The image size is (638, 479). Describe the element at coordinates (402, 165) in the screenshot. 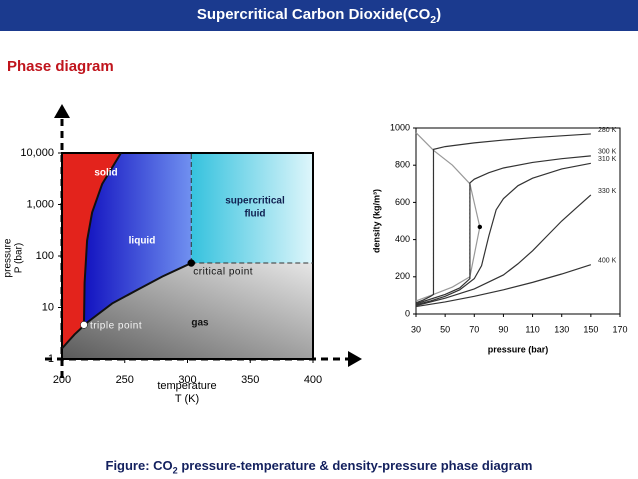

I see `y-tick-label: 800` at that location.